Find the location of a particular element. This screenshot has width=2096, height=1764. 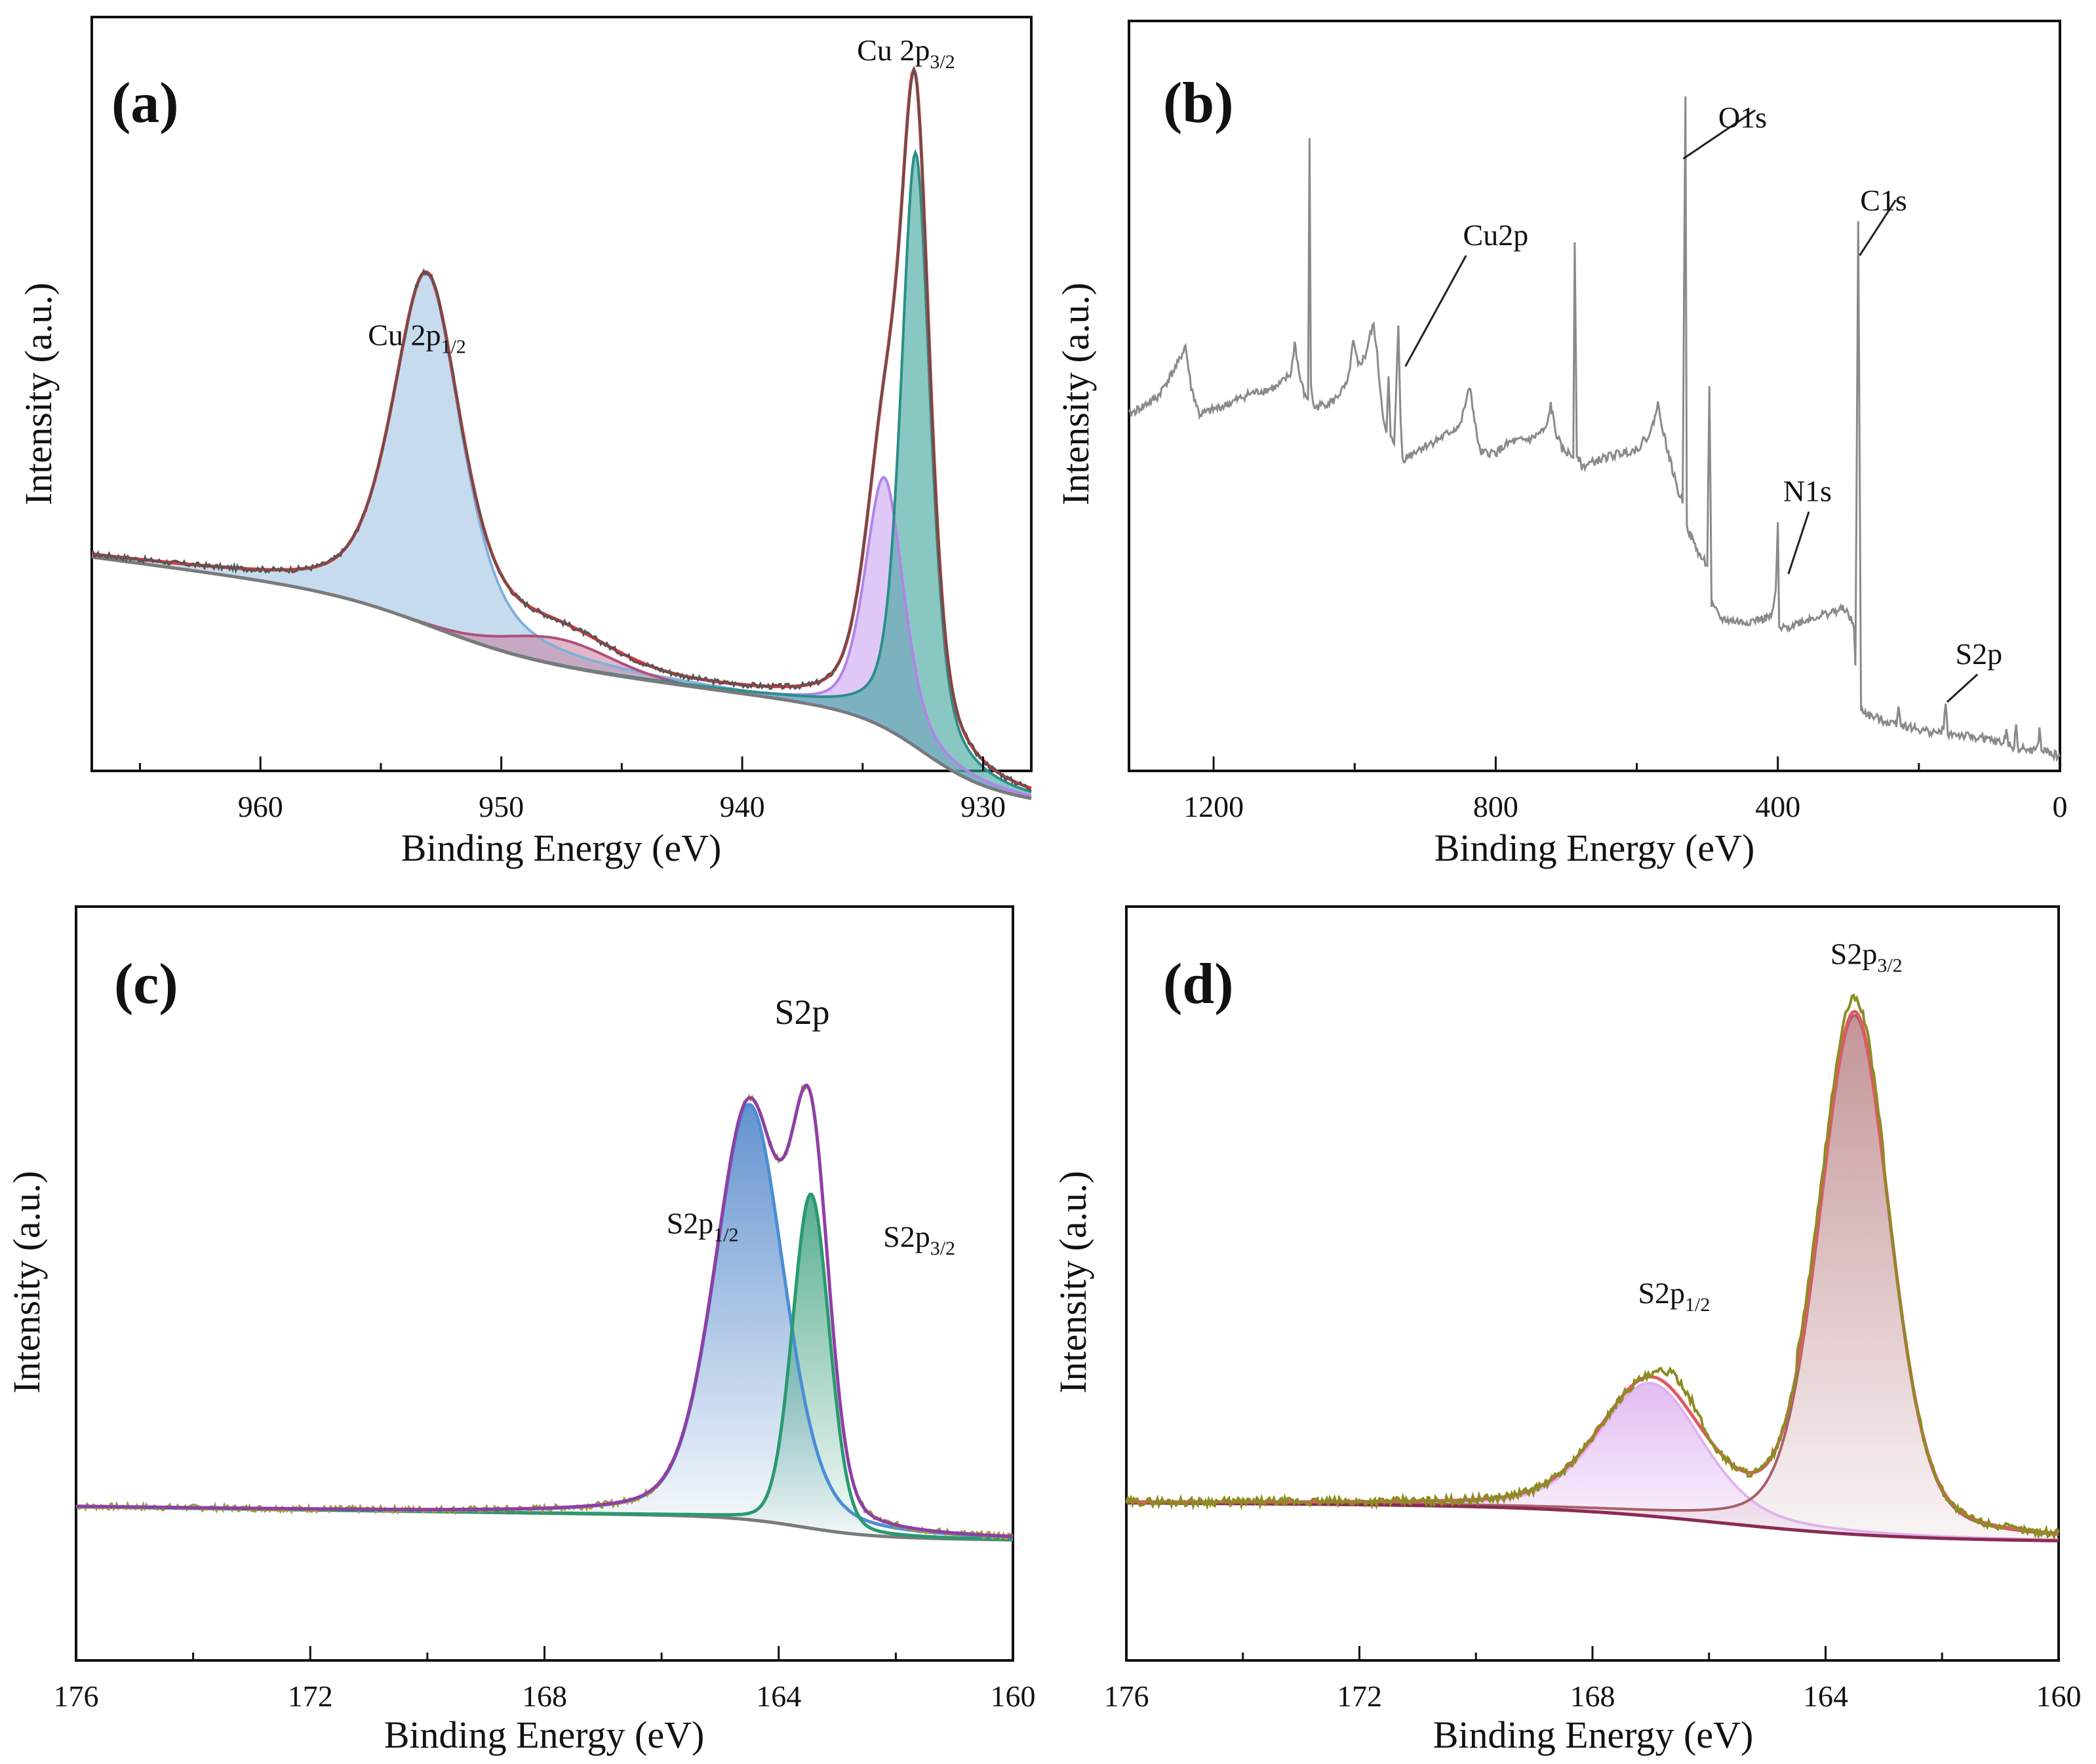

x-tick-label: 940 is located at coordinates (742, 806).